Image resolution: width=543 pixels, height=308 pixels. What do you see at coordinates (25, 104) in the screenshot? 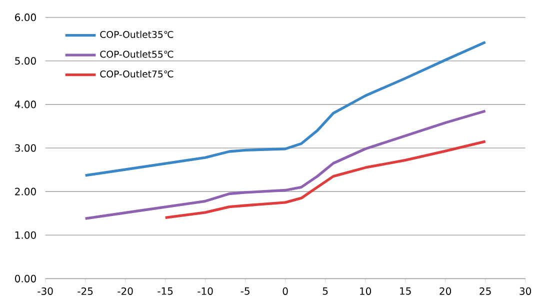
I see `y-tick-label: 4.00` at bounding box center [25, 104].